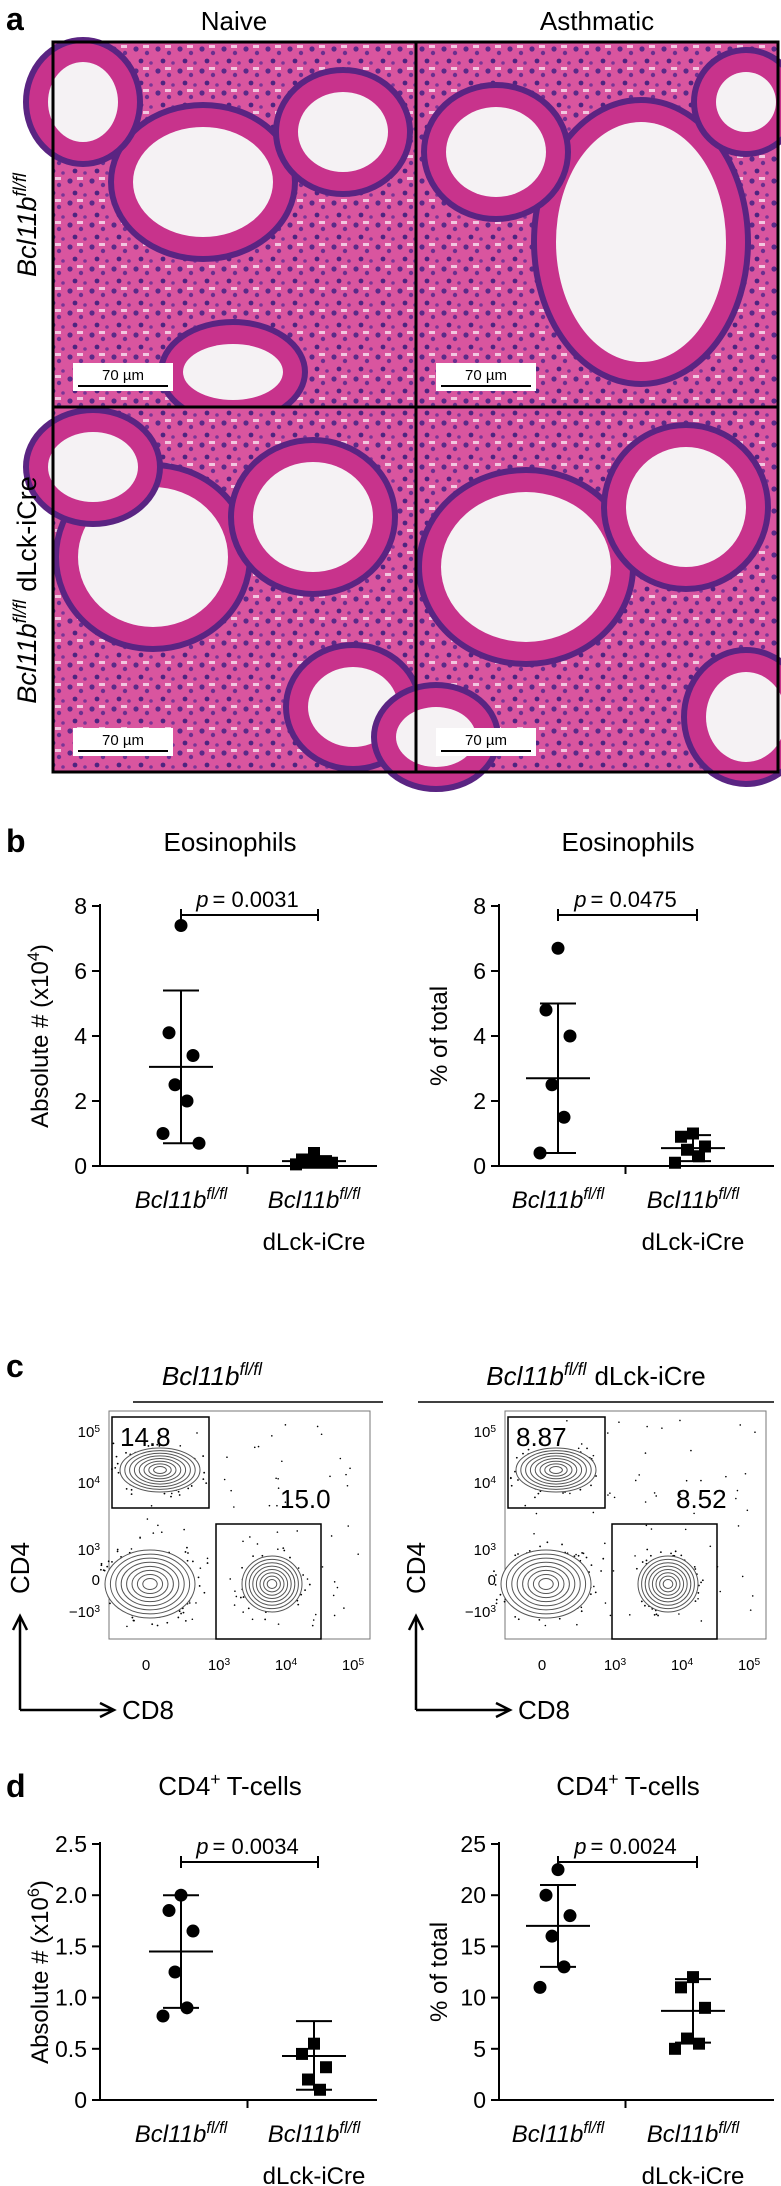 This screenshot has height=2186, width=781. What do you see at coordinates (477, 1612) in the screenshot?
I see `text-part: −10` at bounding box center [477, 1612].